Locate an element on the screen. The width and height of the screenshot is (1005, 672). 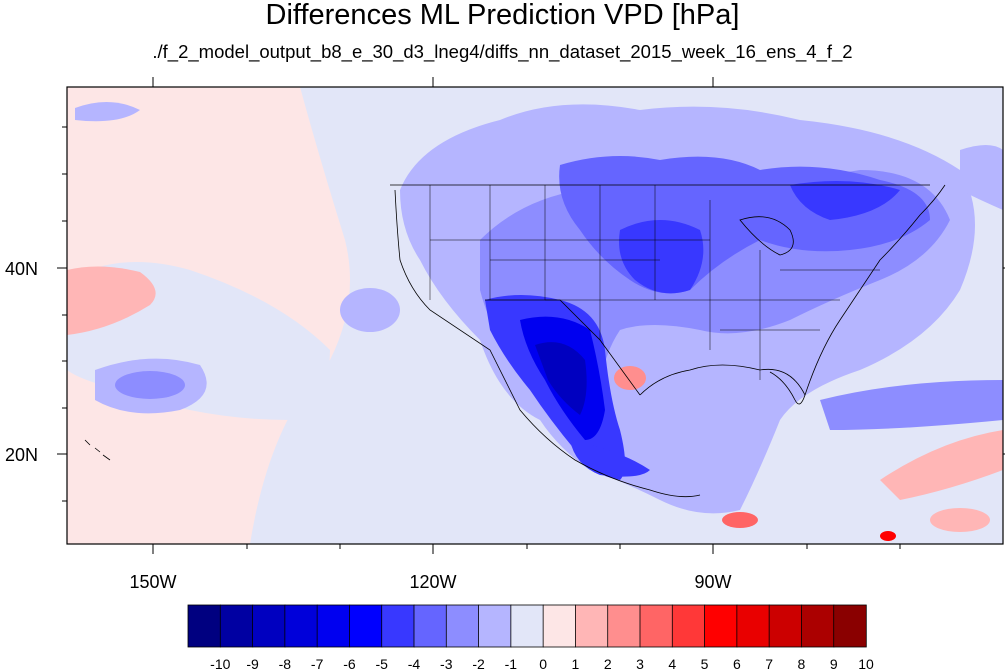
colorbar-label: 0 is located at coordinates (543, 664).